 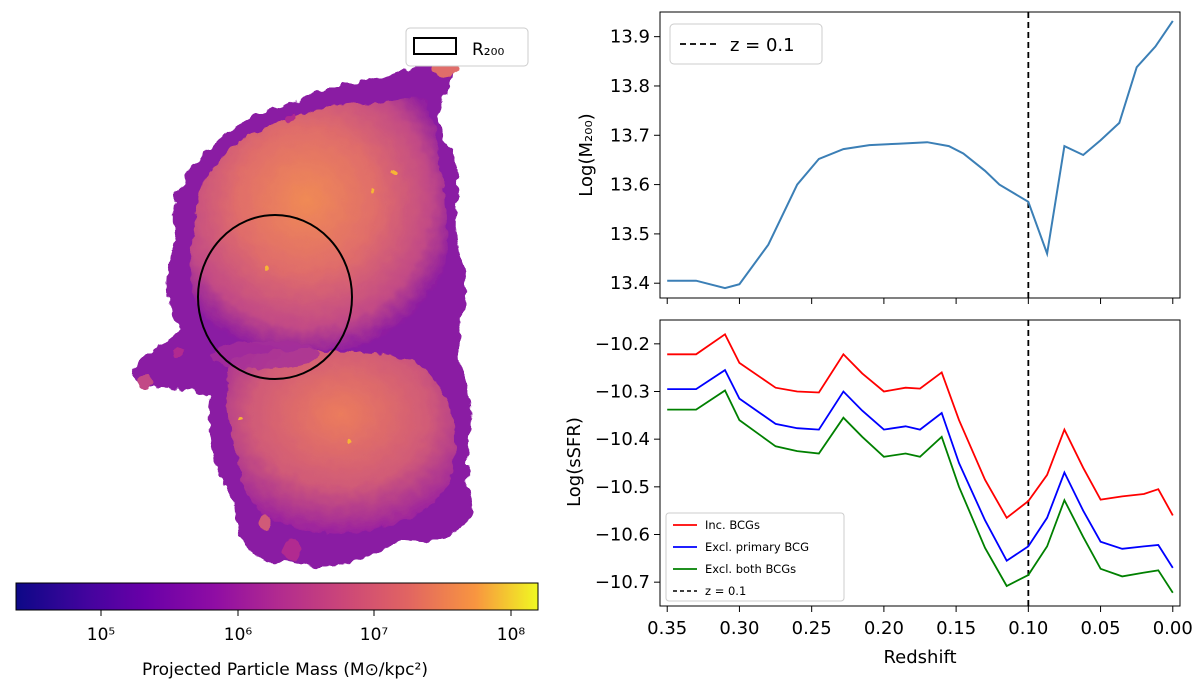 I want to click on y-tick-label: 13.9, so click(x=630, y=37).